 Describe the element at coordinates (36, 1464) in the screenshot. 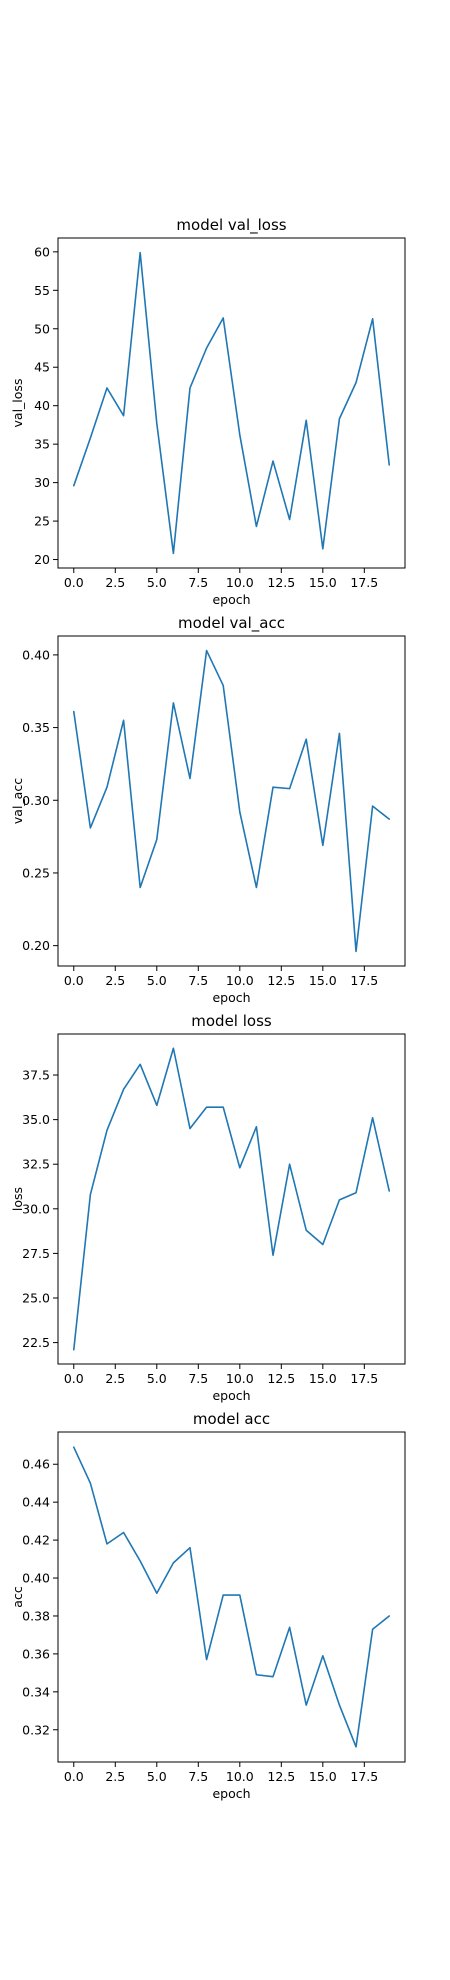

I see `y-tick-label: 0.46` at that location.